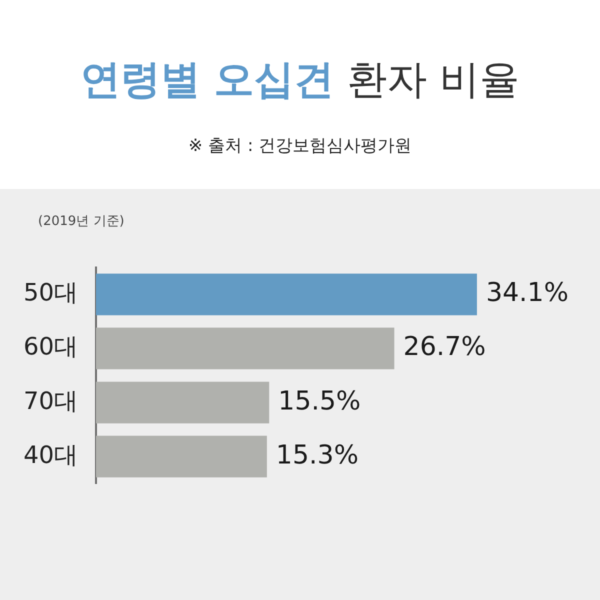 The image size is (600, 600). I want to click on y-tick-label: 50대, so click(50, 292).